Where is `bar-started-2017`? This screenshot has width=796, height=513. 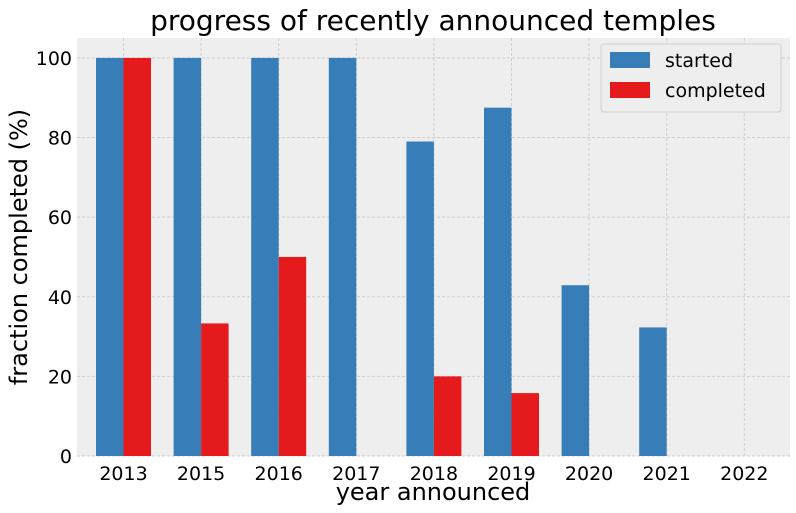 bar-started-2017 is located at coordinates (342, 257).